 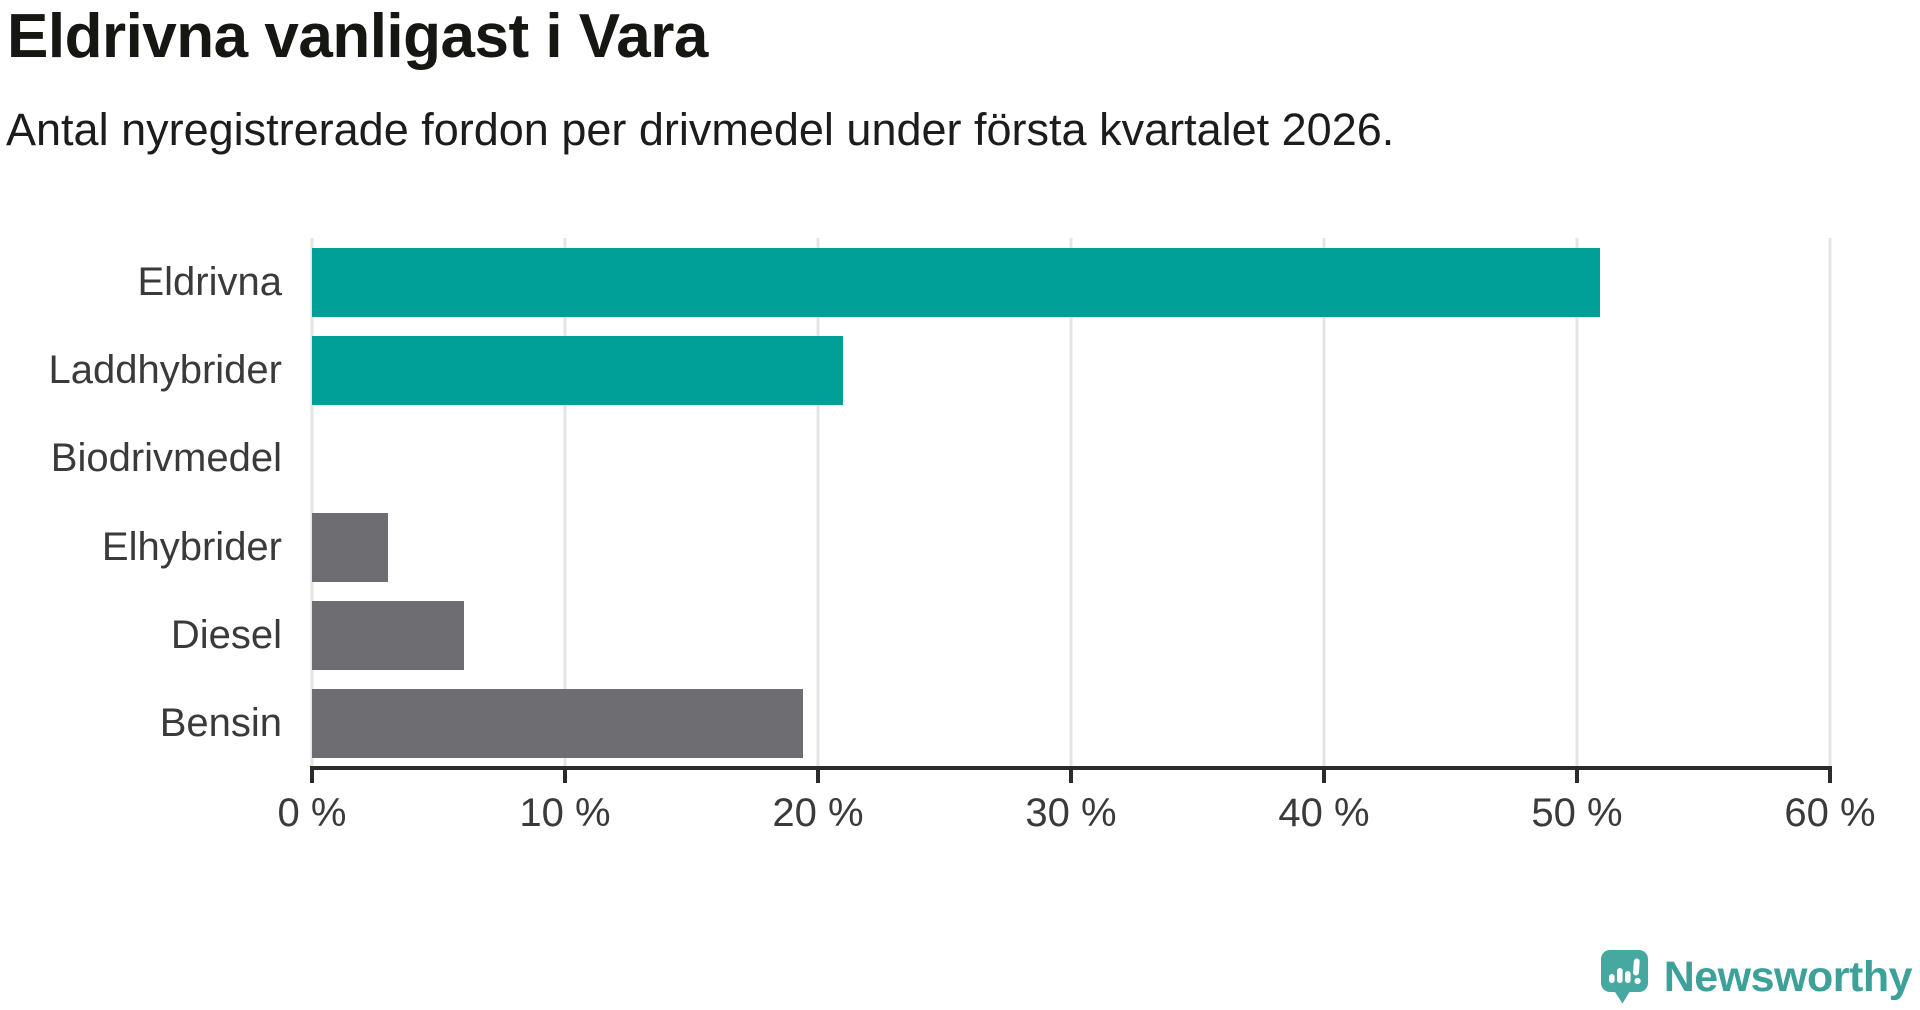 What do you see at coordinates (1324, 813) in the screenshot?
I see `x-axis-tick-label-40: 40 %` at bounding box center [1324, 813].